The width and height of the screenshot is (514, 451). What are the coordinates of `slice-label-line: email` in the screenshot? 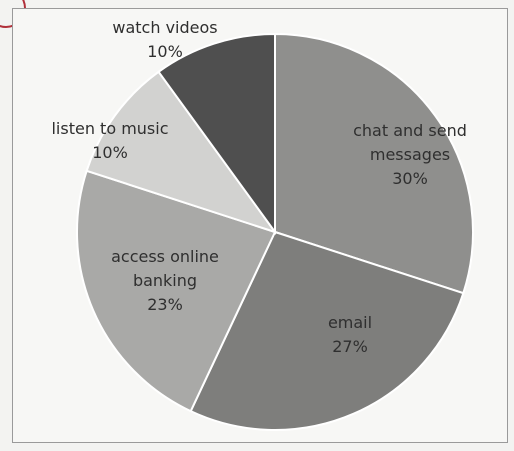 It's located at (350, 322).